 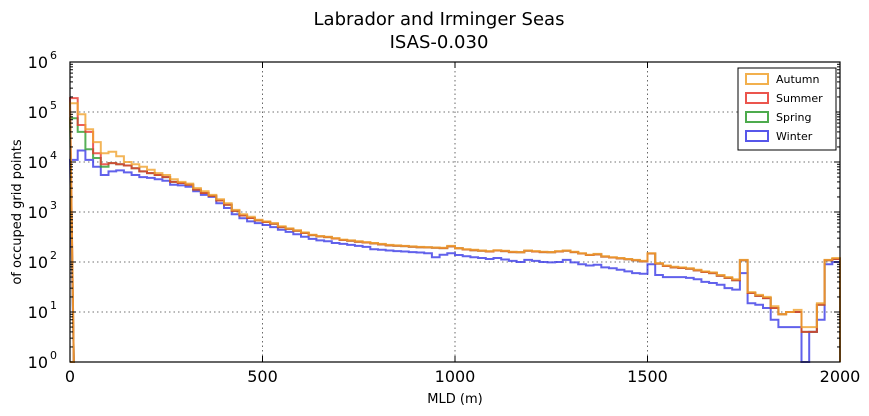 What do you see at coordinates (262, 376) in the screenshot?
I see `x-tick-label: 500` at bounding box center [262, 376].